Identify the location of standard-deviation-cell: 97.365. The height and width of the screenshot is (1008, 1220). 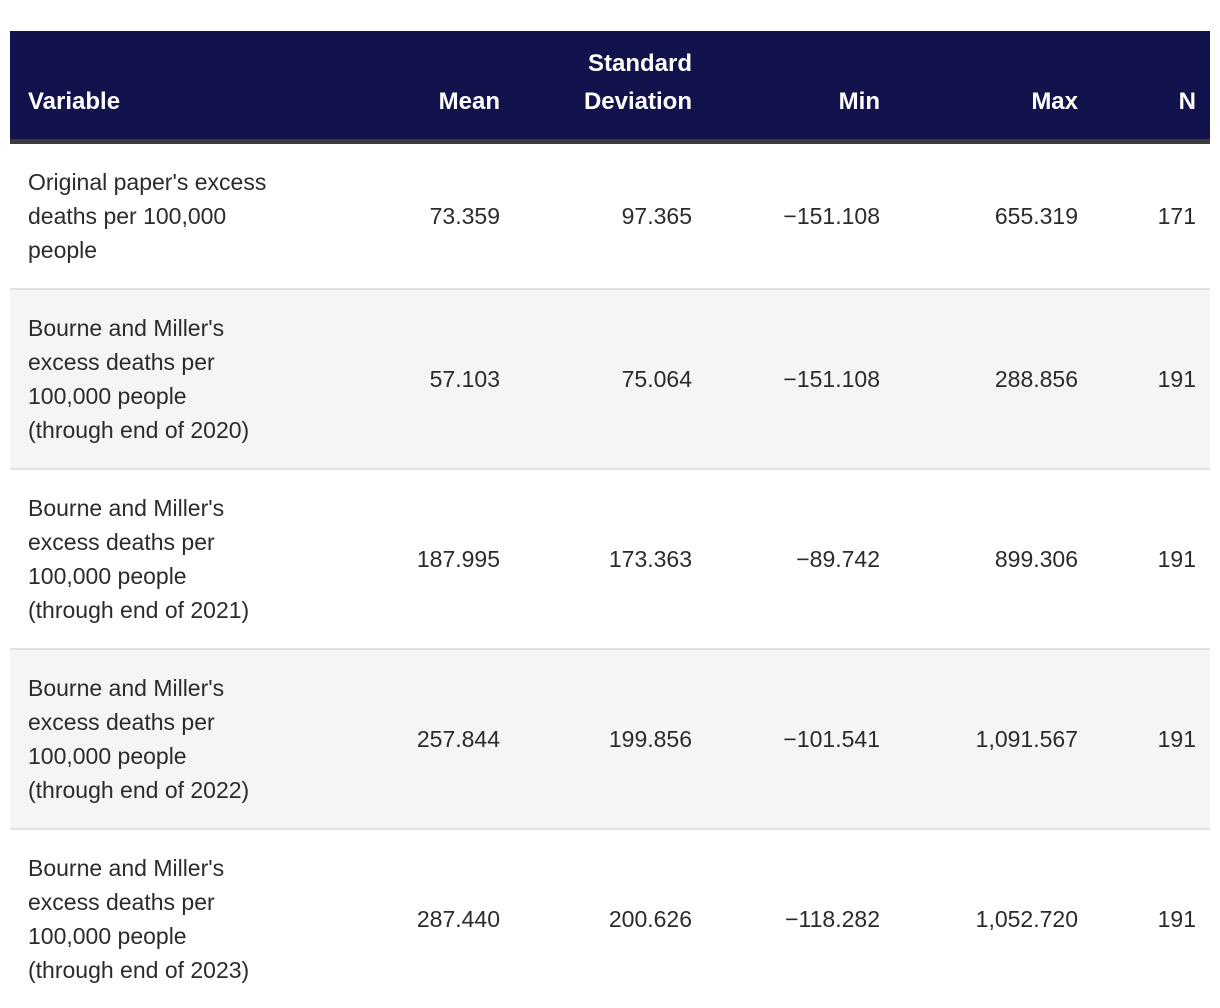
(610, 216).